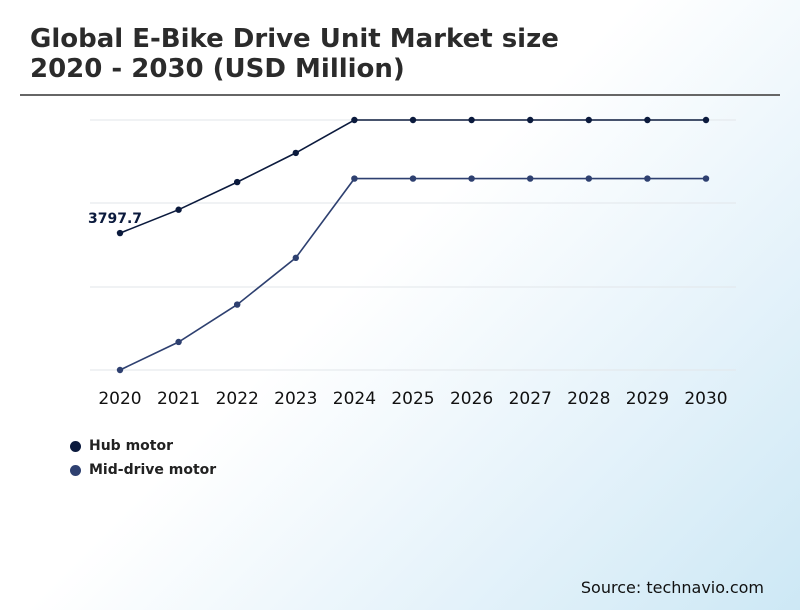  Describe the element at coordinates (178, 342) in the screenshot. I see `data-point-mid-drive-motor-2021` at that location.